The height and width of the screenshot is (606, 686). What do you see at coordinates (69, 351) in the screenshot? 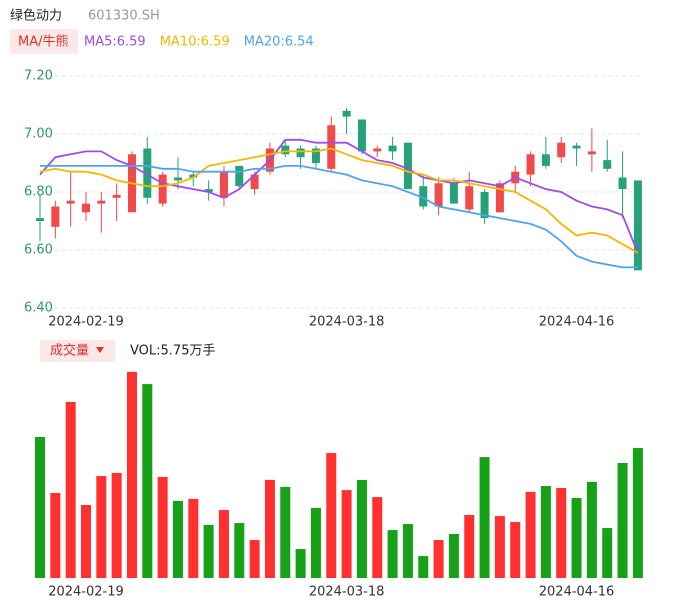
I see `volume-button: 成交量` at bounding box center [69, 351].